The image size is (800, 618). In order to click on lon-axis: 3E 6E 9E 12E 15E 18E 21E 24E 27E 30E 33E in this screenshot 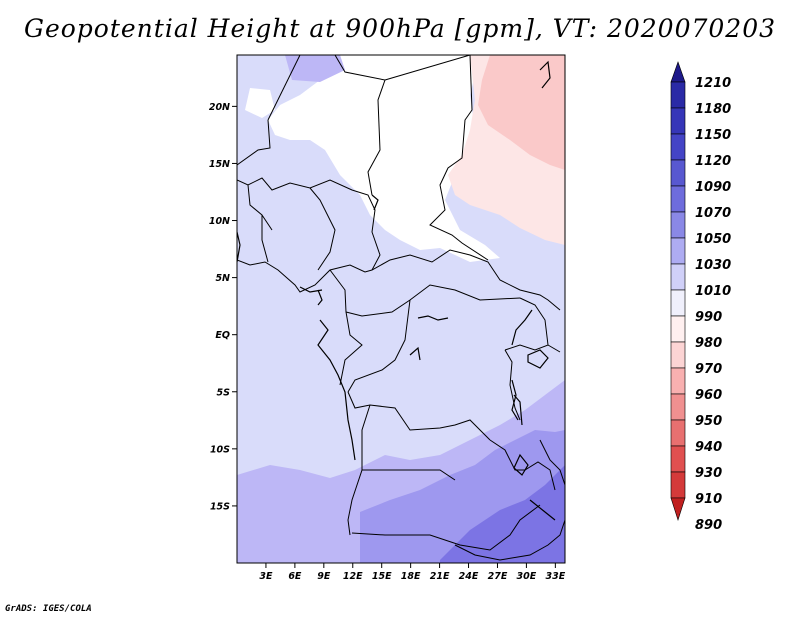, I will do `click(412, 572)`.